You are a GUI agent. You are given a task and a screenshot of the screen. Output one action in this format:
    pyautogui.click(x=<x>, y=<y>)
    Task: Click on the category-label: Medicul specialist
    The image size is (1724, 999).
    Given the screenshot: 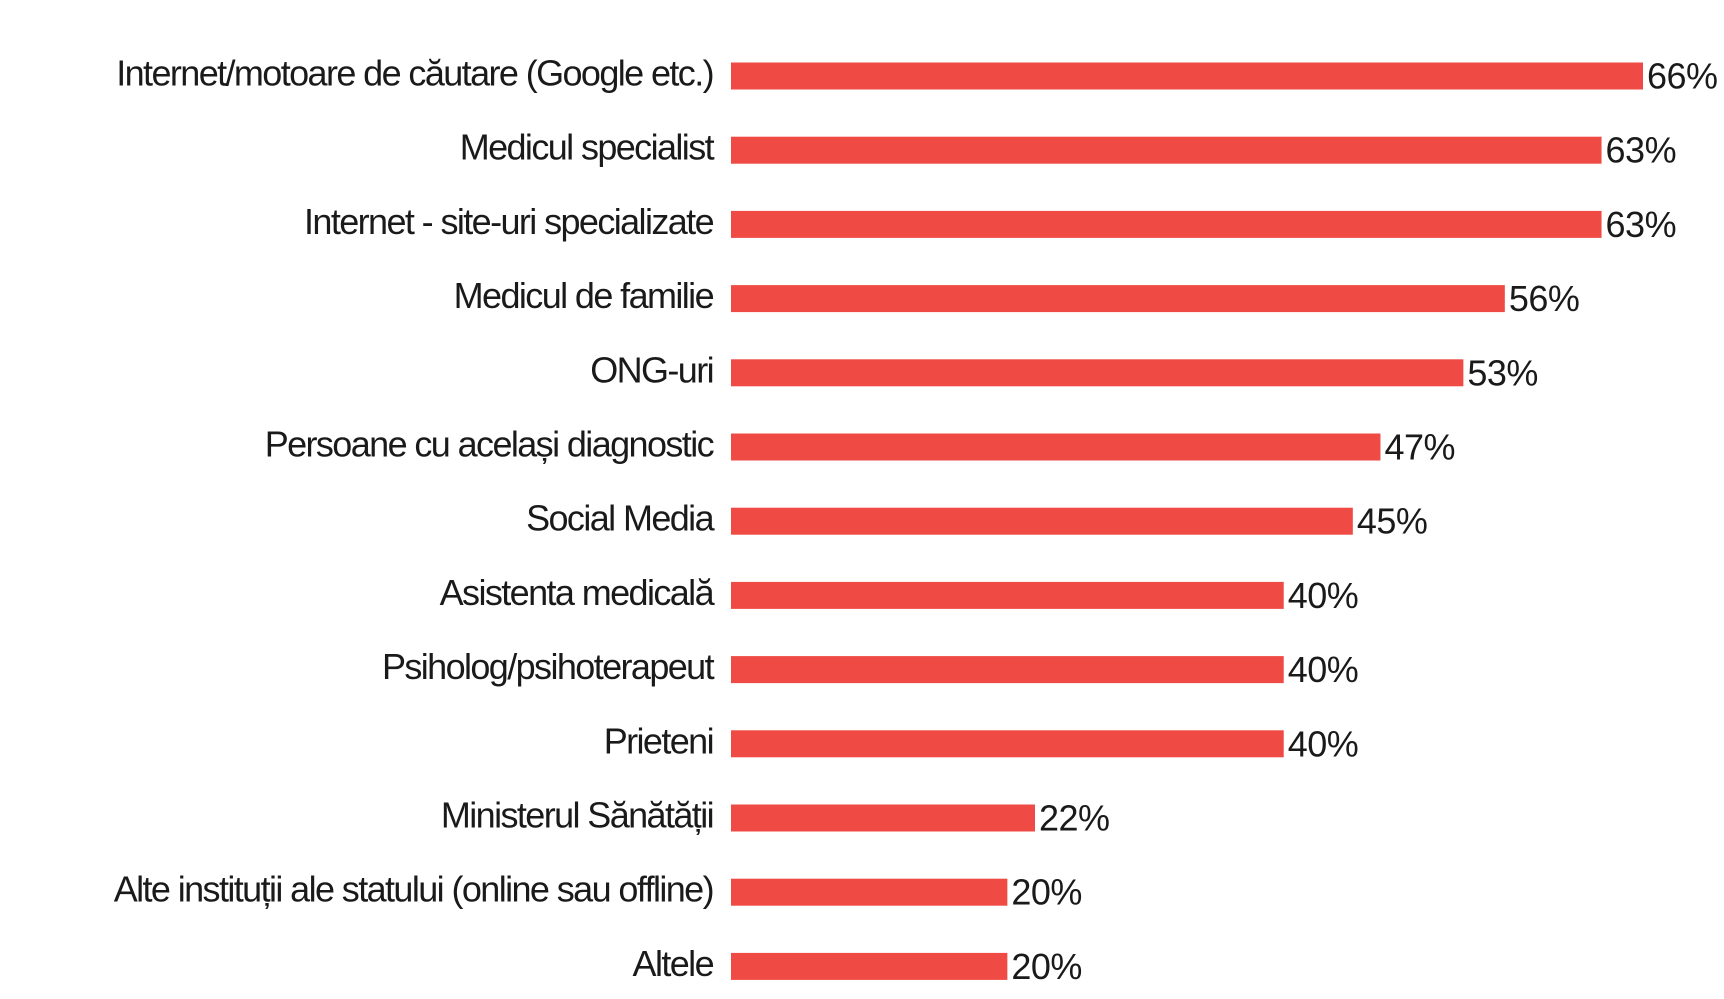 What is the action you would take?
    pyautogui.click(x=587, y=147)
    